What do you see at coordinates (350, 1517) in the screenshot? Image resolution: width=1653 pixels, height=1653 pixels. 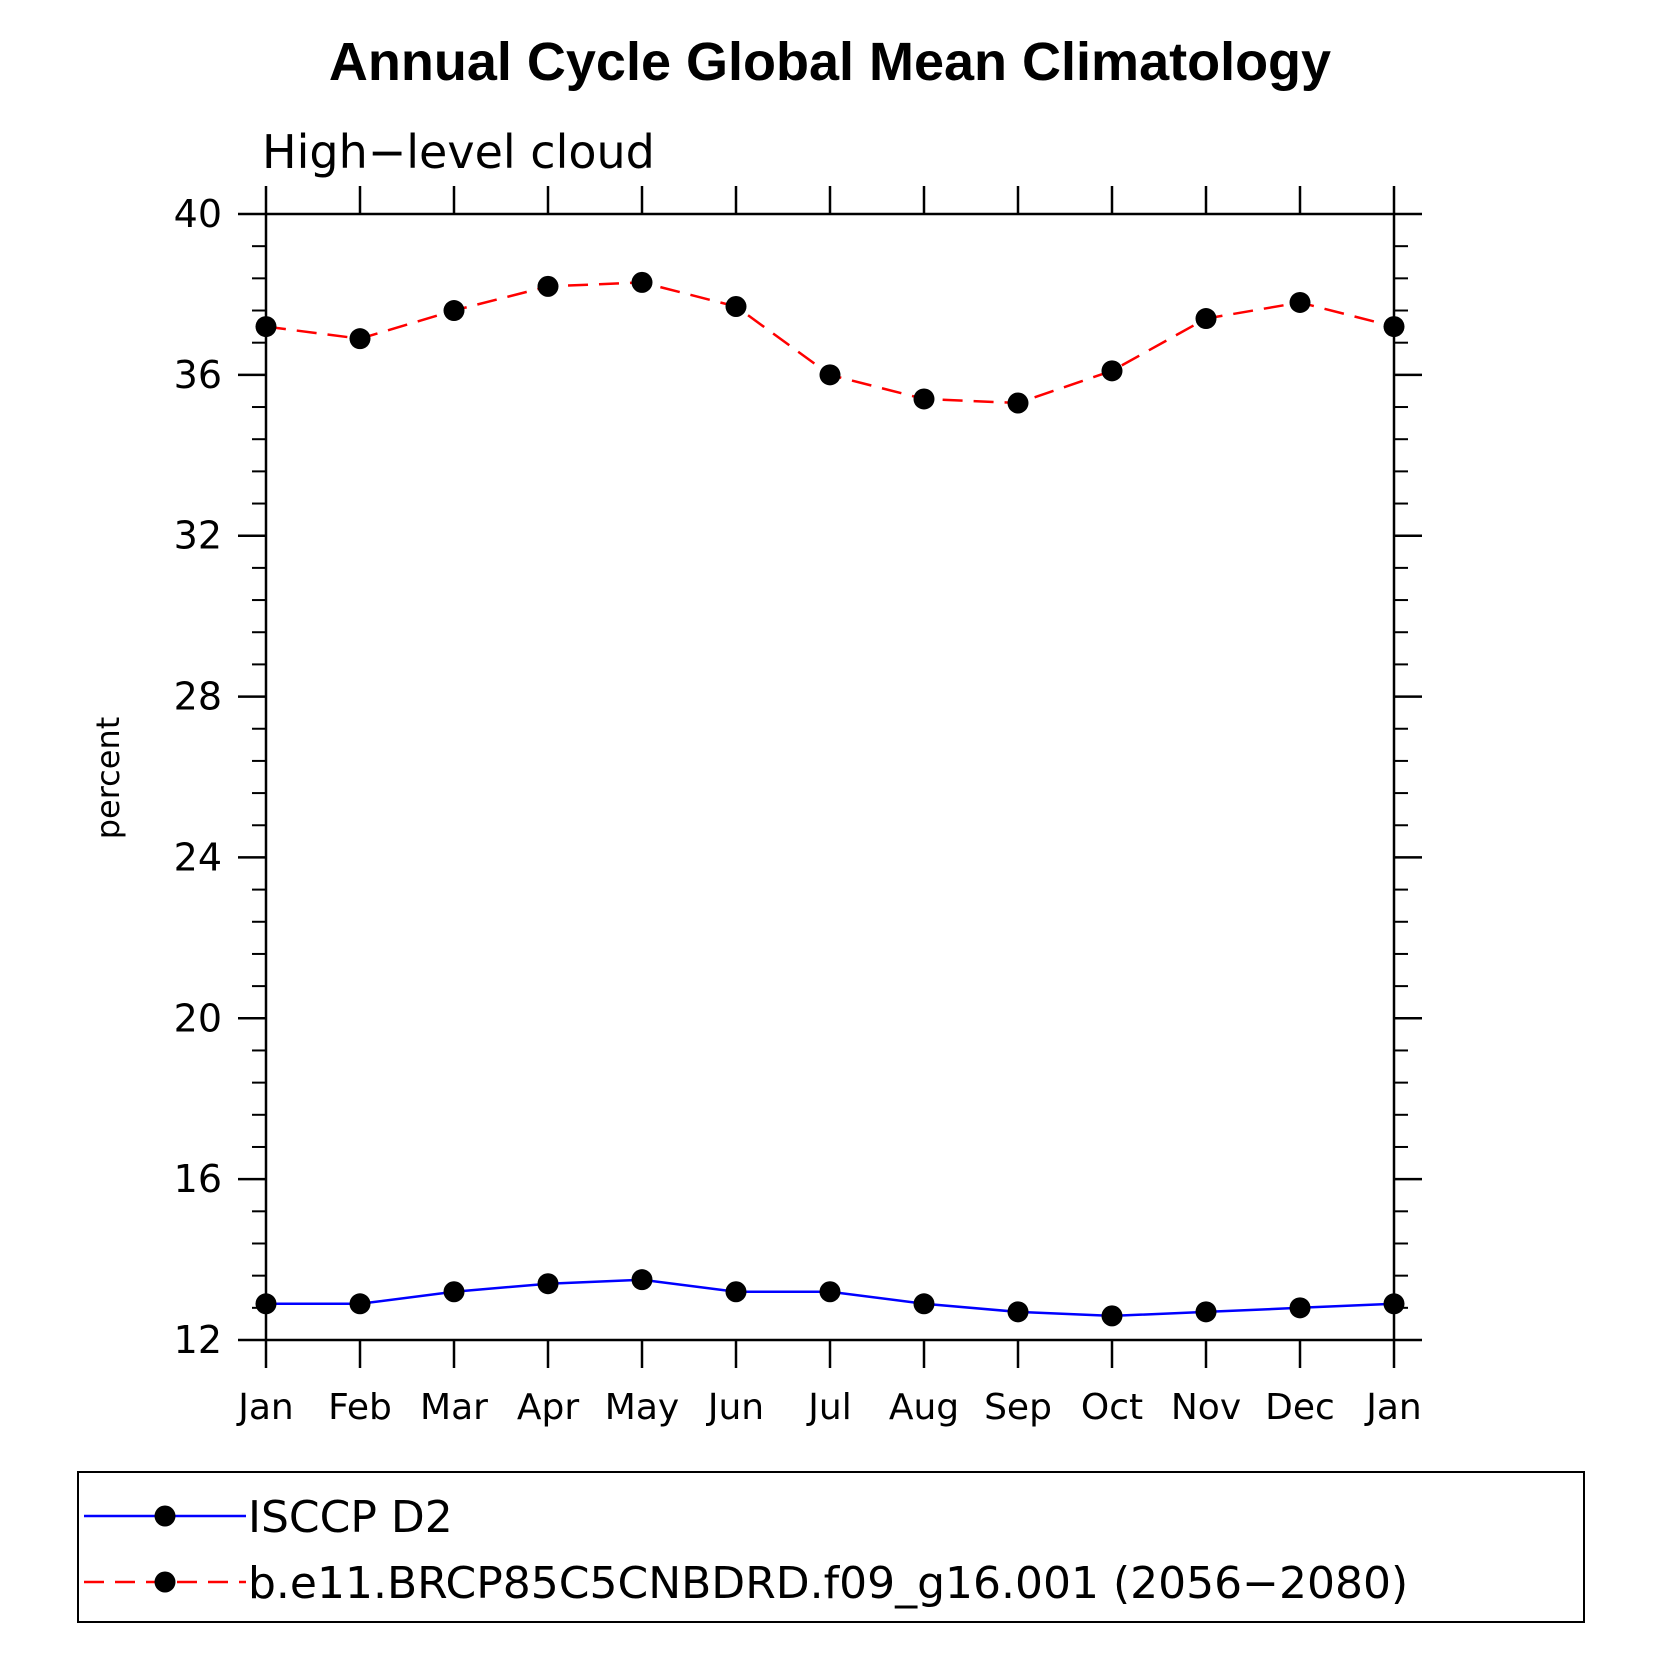 I see `legend-label-1: ISCCP D2` at bounding box center [350, 1517].